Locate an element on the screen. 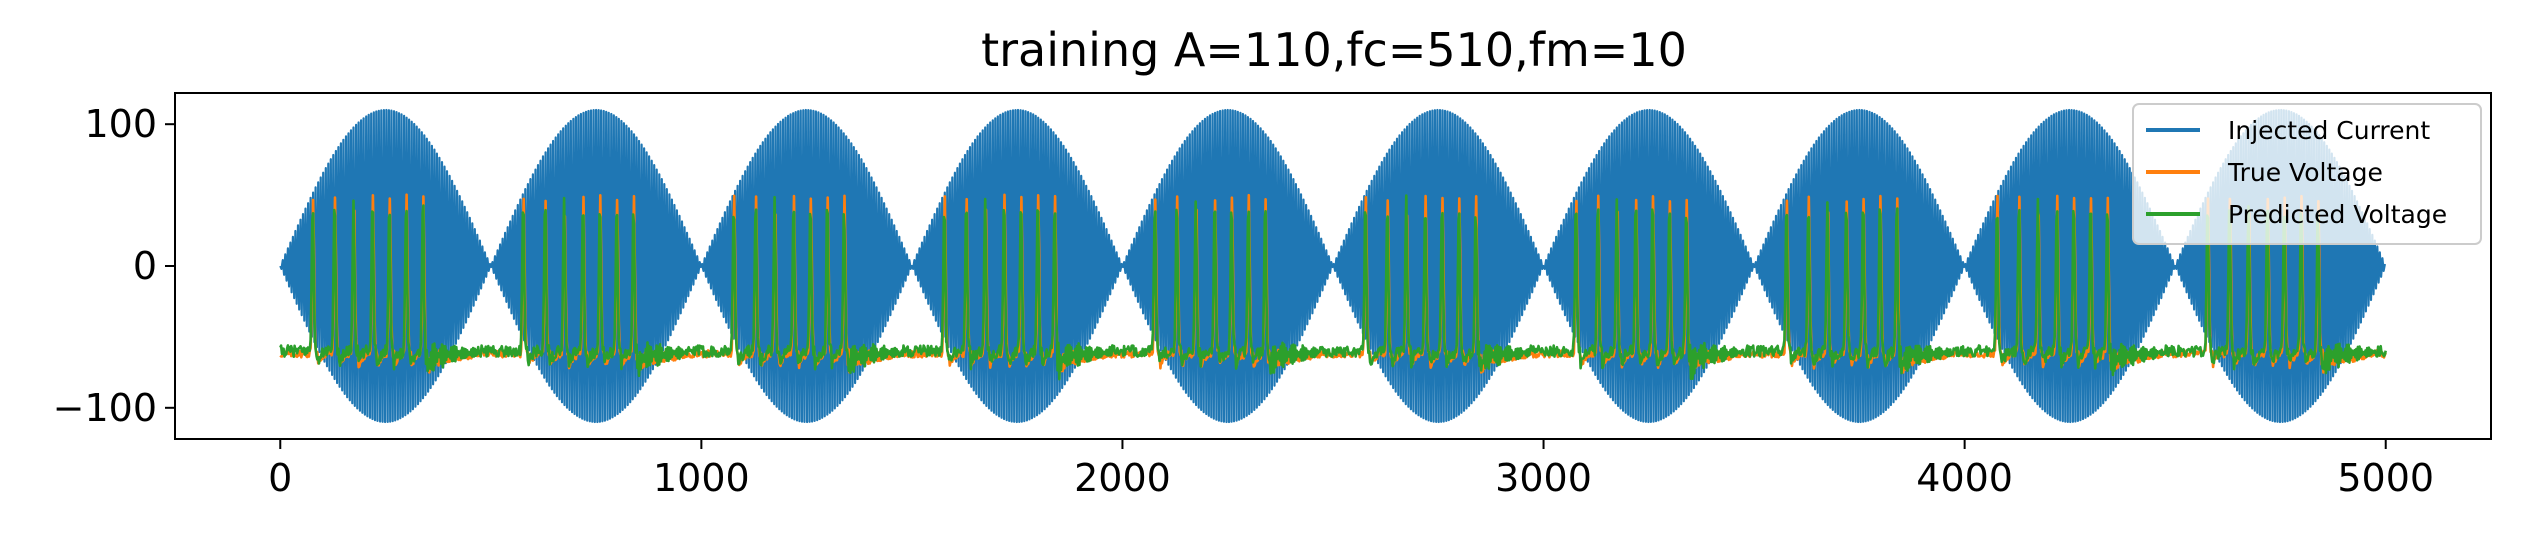 The width and height of the screenshot is (2528, 544). y-tick-label: 0 is located at coordinates (145, 266).